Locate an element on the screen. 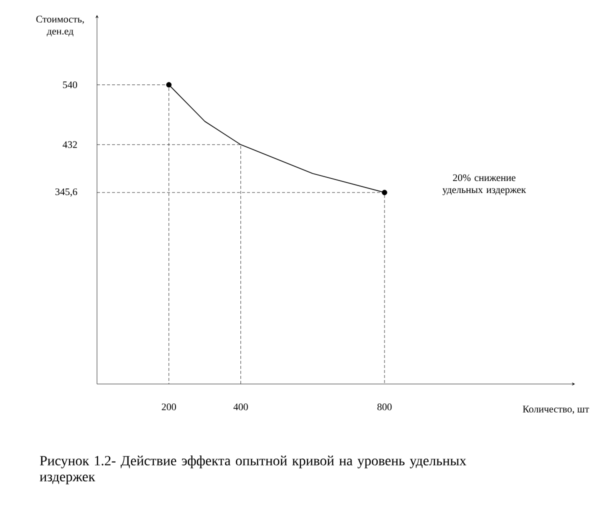 Image resolution: width=615 pixels, height=509 pixels. y-tick-label: 345,6 is located at coordinates (66, 192).